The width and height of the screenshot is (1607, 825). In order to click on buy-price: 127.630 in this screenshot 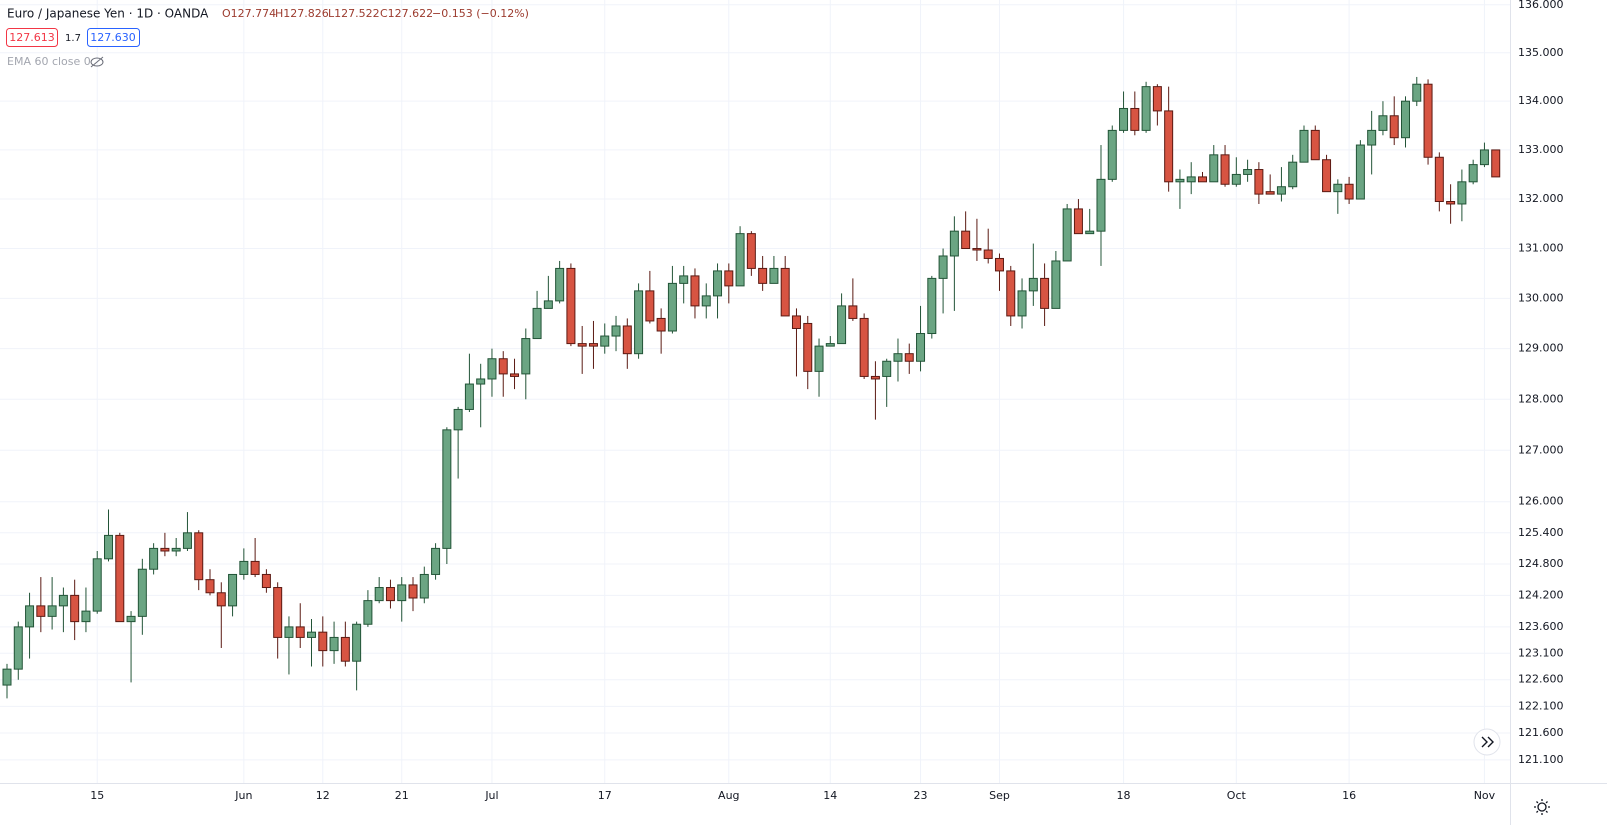, I will do `click(113, 37)`.